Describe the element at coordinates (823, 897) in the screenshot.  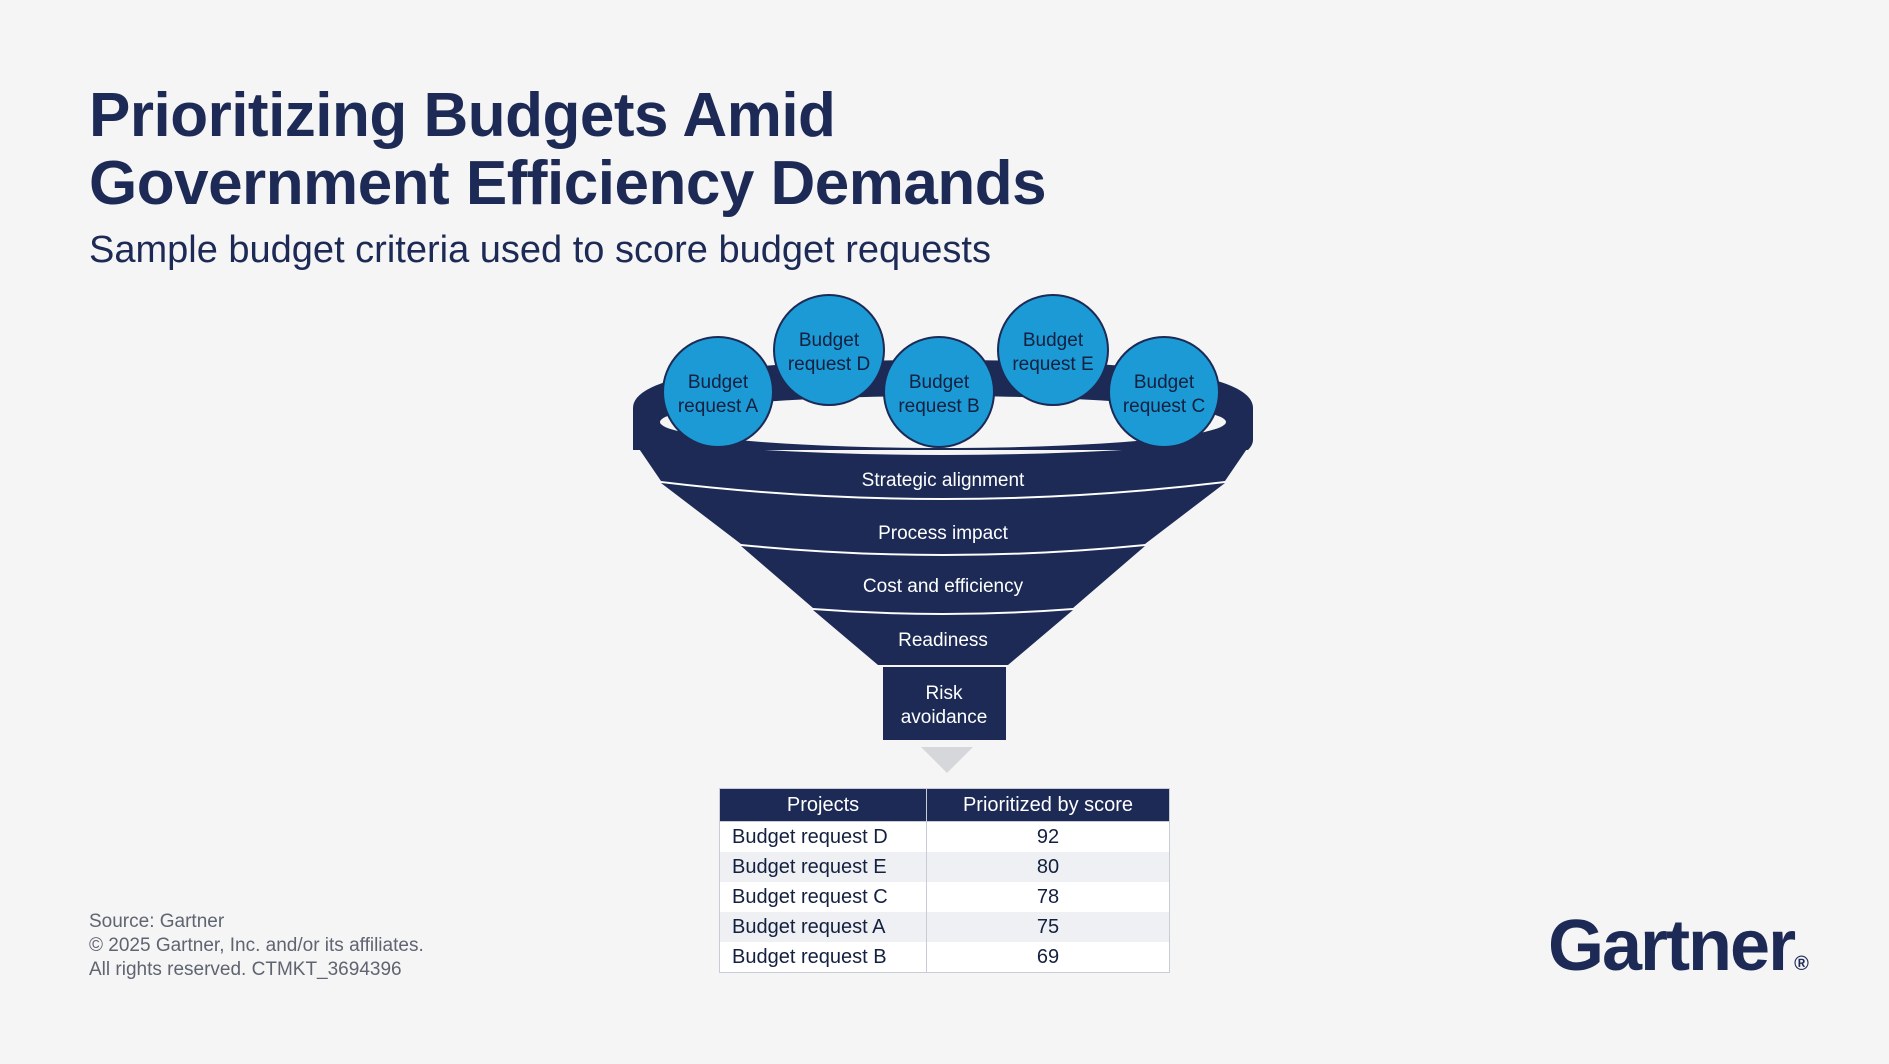
I see `project-cell: Budget request C` at that location.